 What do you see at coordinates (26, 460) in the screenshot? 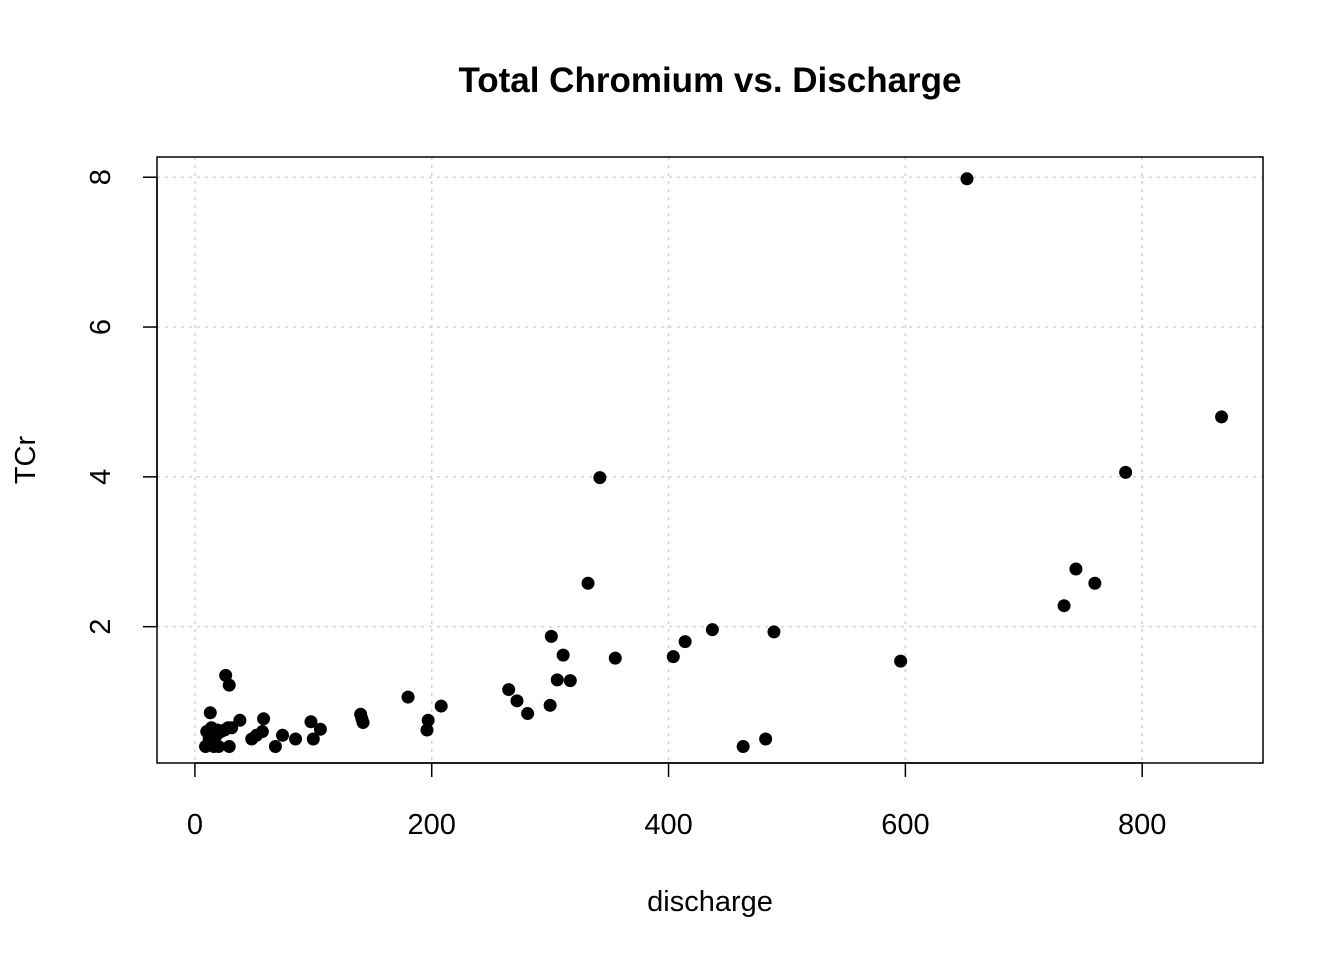
I see `y-axis-label: TCr` at bounding box center [26, 460].